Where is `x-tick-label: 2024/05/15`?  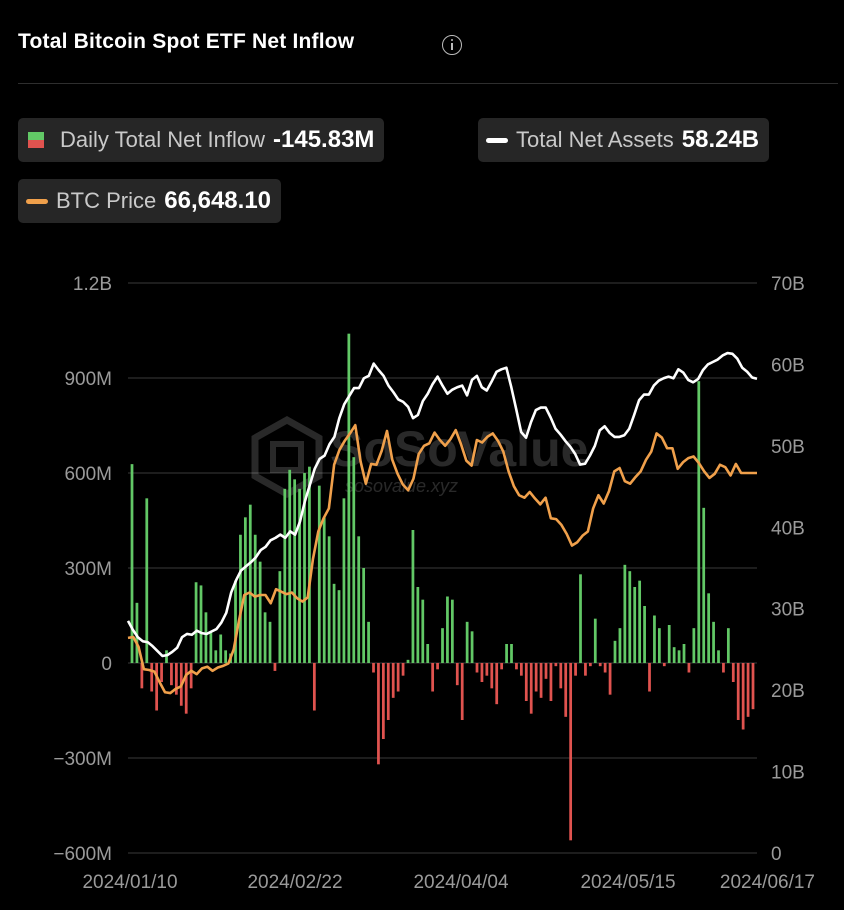
x-tick-label: 2024/05/15 is located at coordinates (627, 882).